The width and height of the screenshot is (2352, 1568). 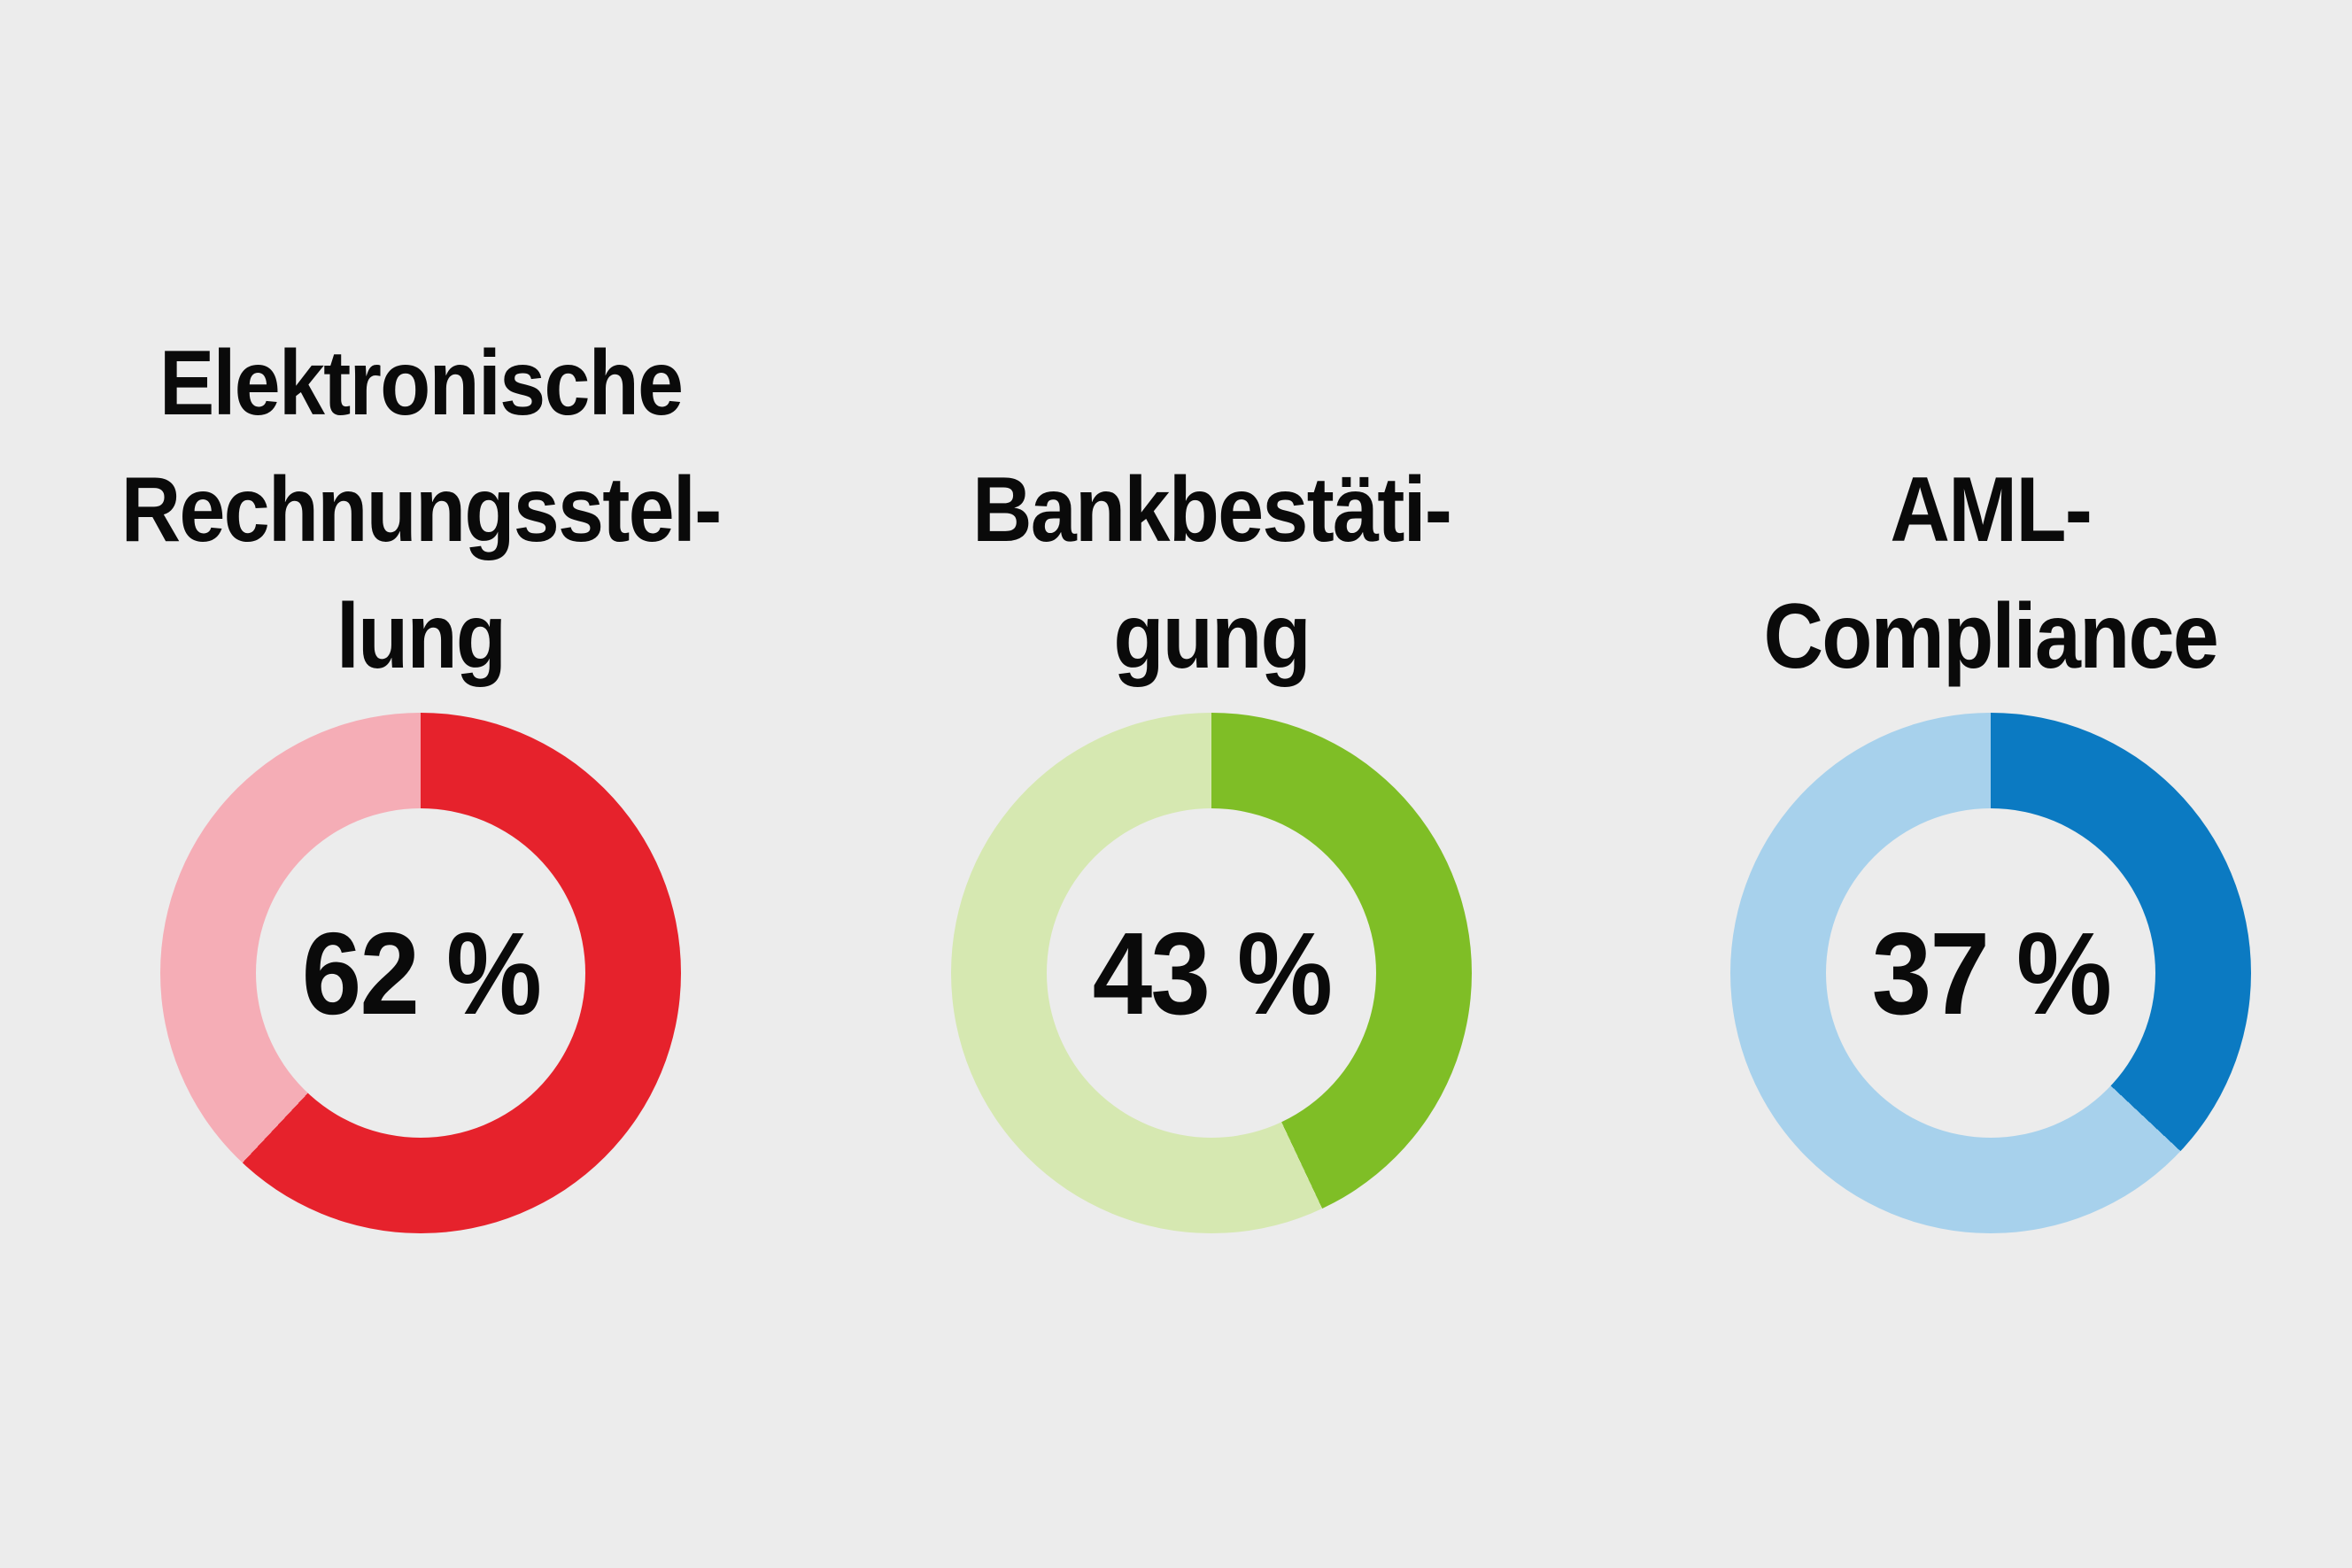 I want to click on chart-title-line: Rechnungsstel-, so click(x=421, y=510).